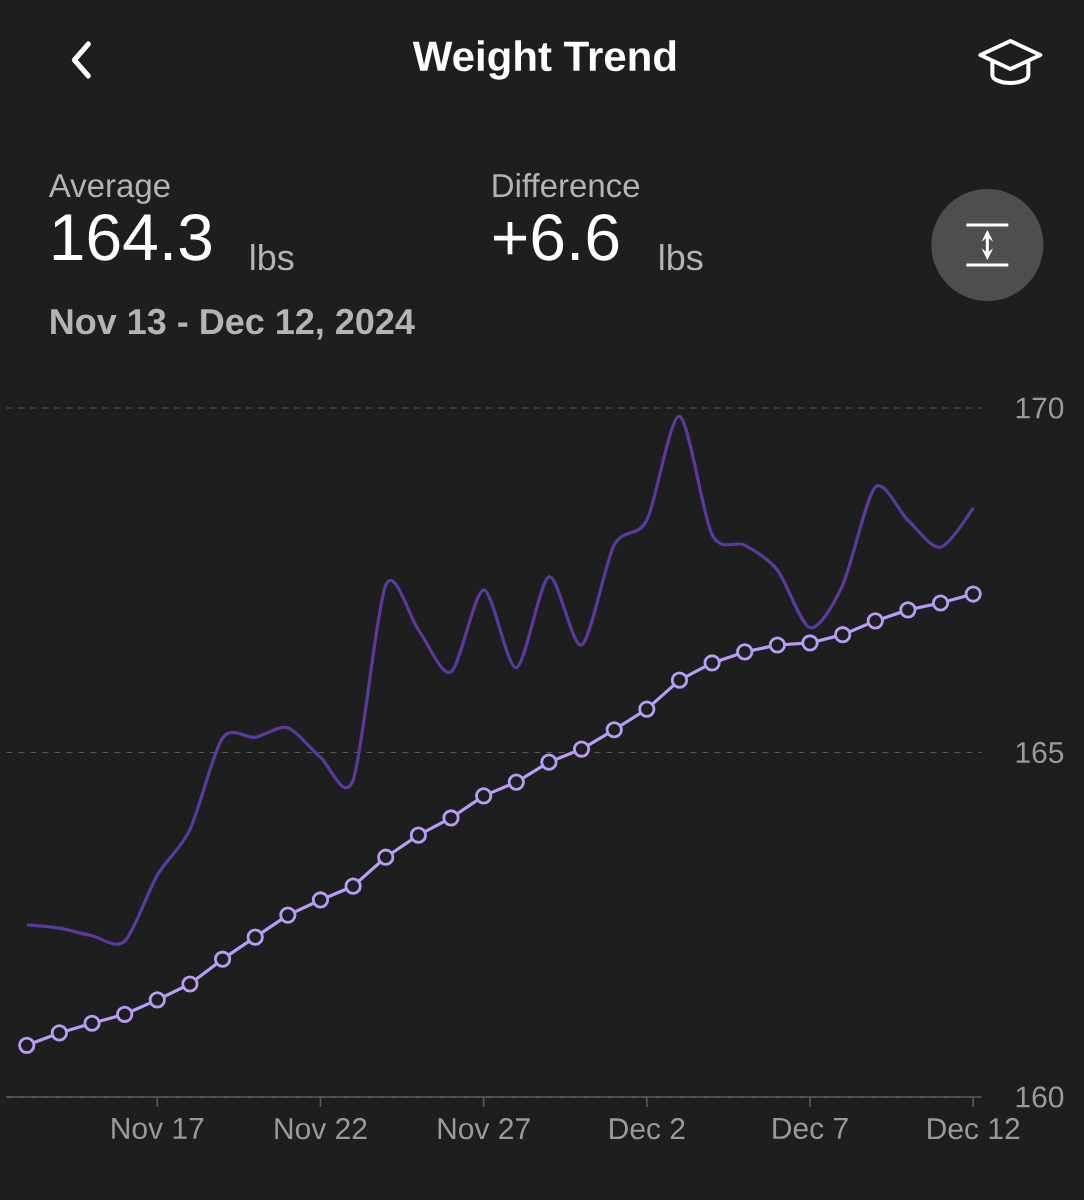  What do you see at coordinates (566, 185) in the screenshot?
I see `text: Difference` at bounding box center [566, 185].